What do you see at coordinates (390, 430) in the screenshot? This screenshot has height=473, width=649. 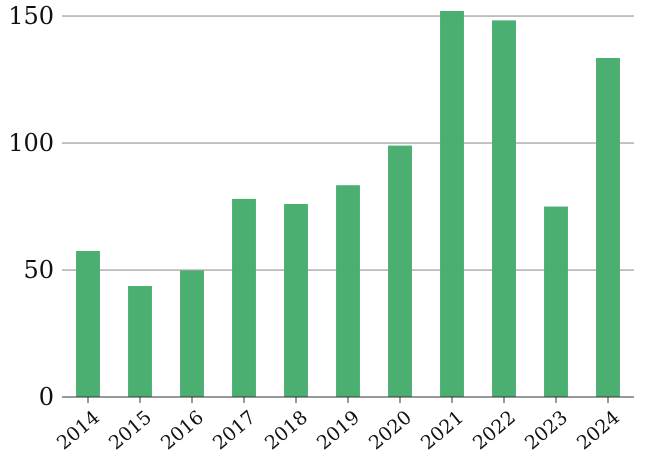 I see `x-tick-label: 2020` at bounding box center [390, 430].